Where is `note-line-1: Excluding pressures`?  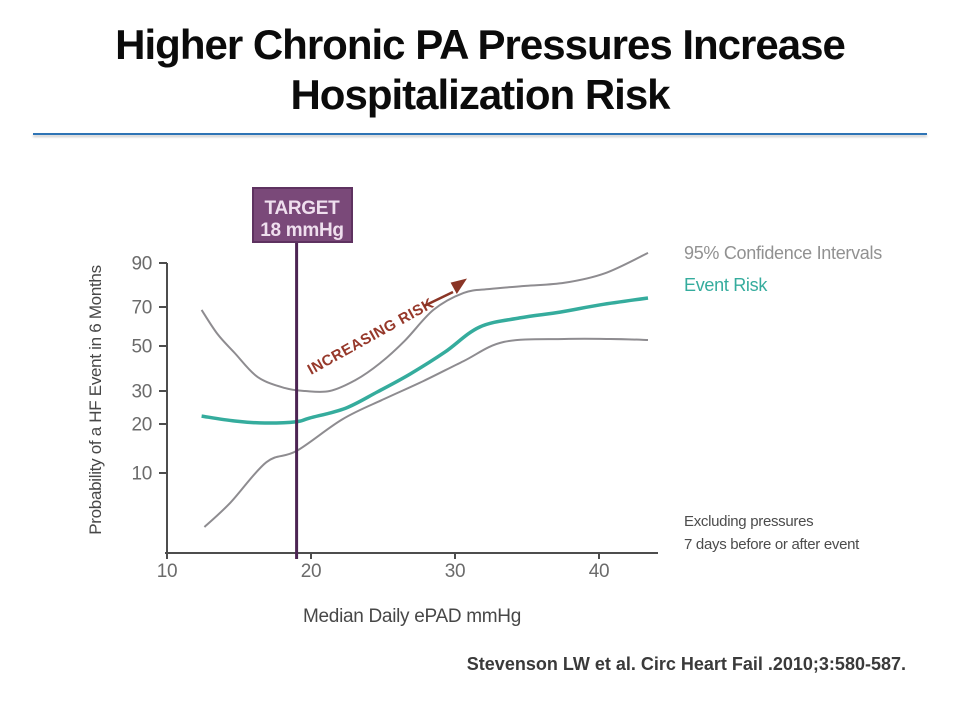 note-line-1: Excluding pressures is located at coordinates (748, 521).